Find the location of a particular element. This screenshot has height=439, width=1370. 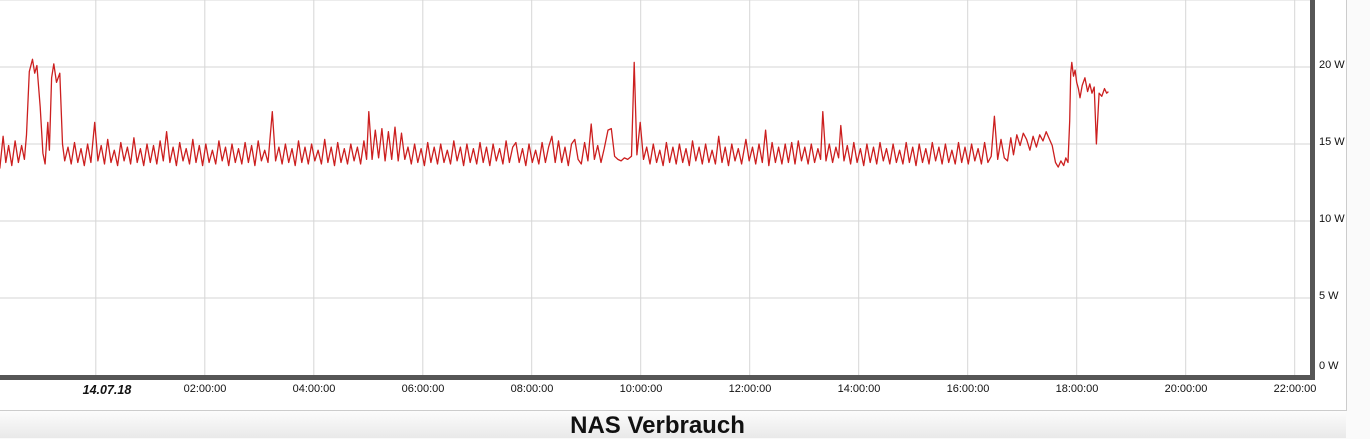

x-axis-tick-label: 16:00:00 is located at coordinates (968, 389).